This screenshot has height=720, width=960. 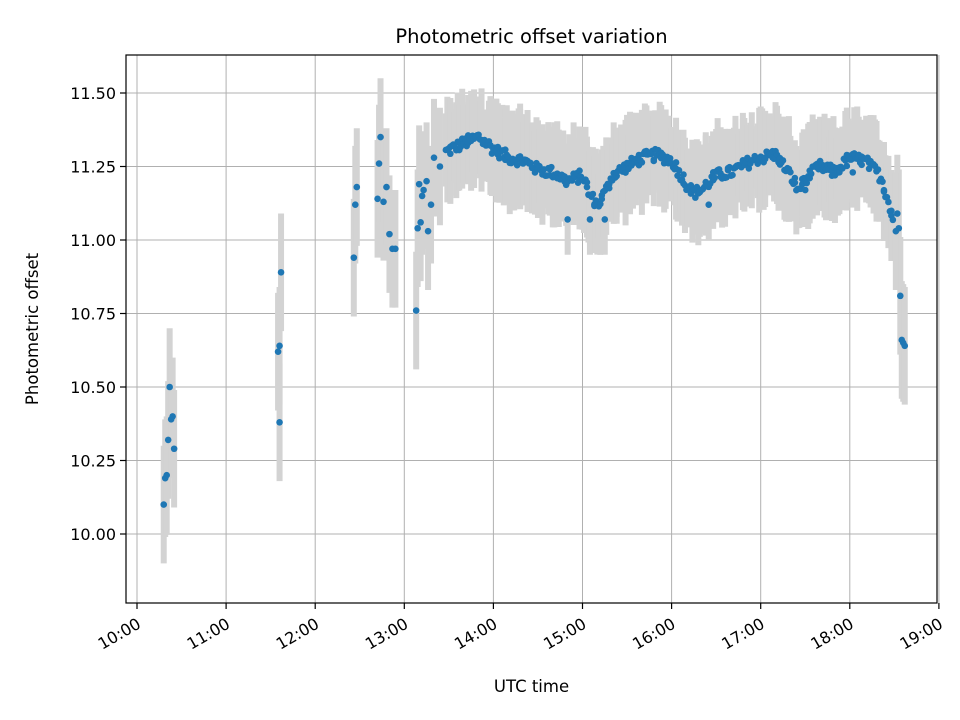 I want to click on y-axis-title: Photometric offset, so click(x=32, y=328).